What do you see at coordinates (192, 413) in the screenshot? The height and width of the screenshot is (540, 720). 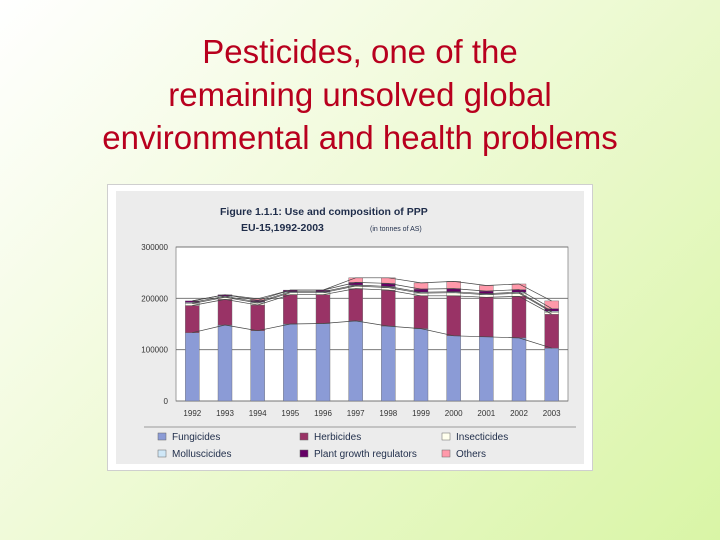 I see `x-tick-label: 1992` at bounding box center [192, 413].